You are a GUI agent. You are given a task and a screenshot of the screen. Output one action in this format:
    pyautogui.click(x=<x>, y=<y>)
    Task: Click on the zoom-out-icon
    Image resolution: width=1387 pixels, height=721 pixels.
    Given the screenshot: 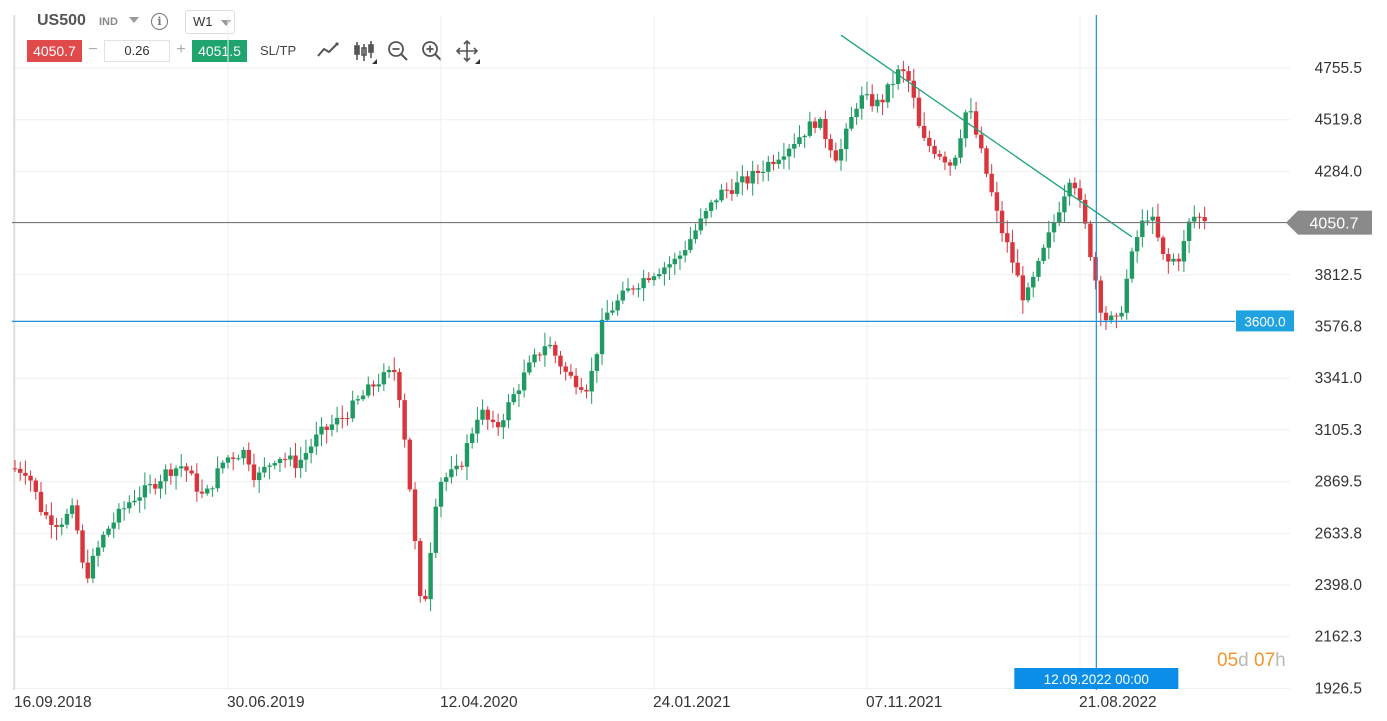 What is the action you would take?
    pyautogui.click(x=398, y=51)
    